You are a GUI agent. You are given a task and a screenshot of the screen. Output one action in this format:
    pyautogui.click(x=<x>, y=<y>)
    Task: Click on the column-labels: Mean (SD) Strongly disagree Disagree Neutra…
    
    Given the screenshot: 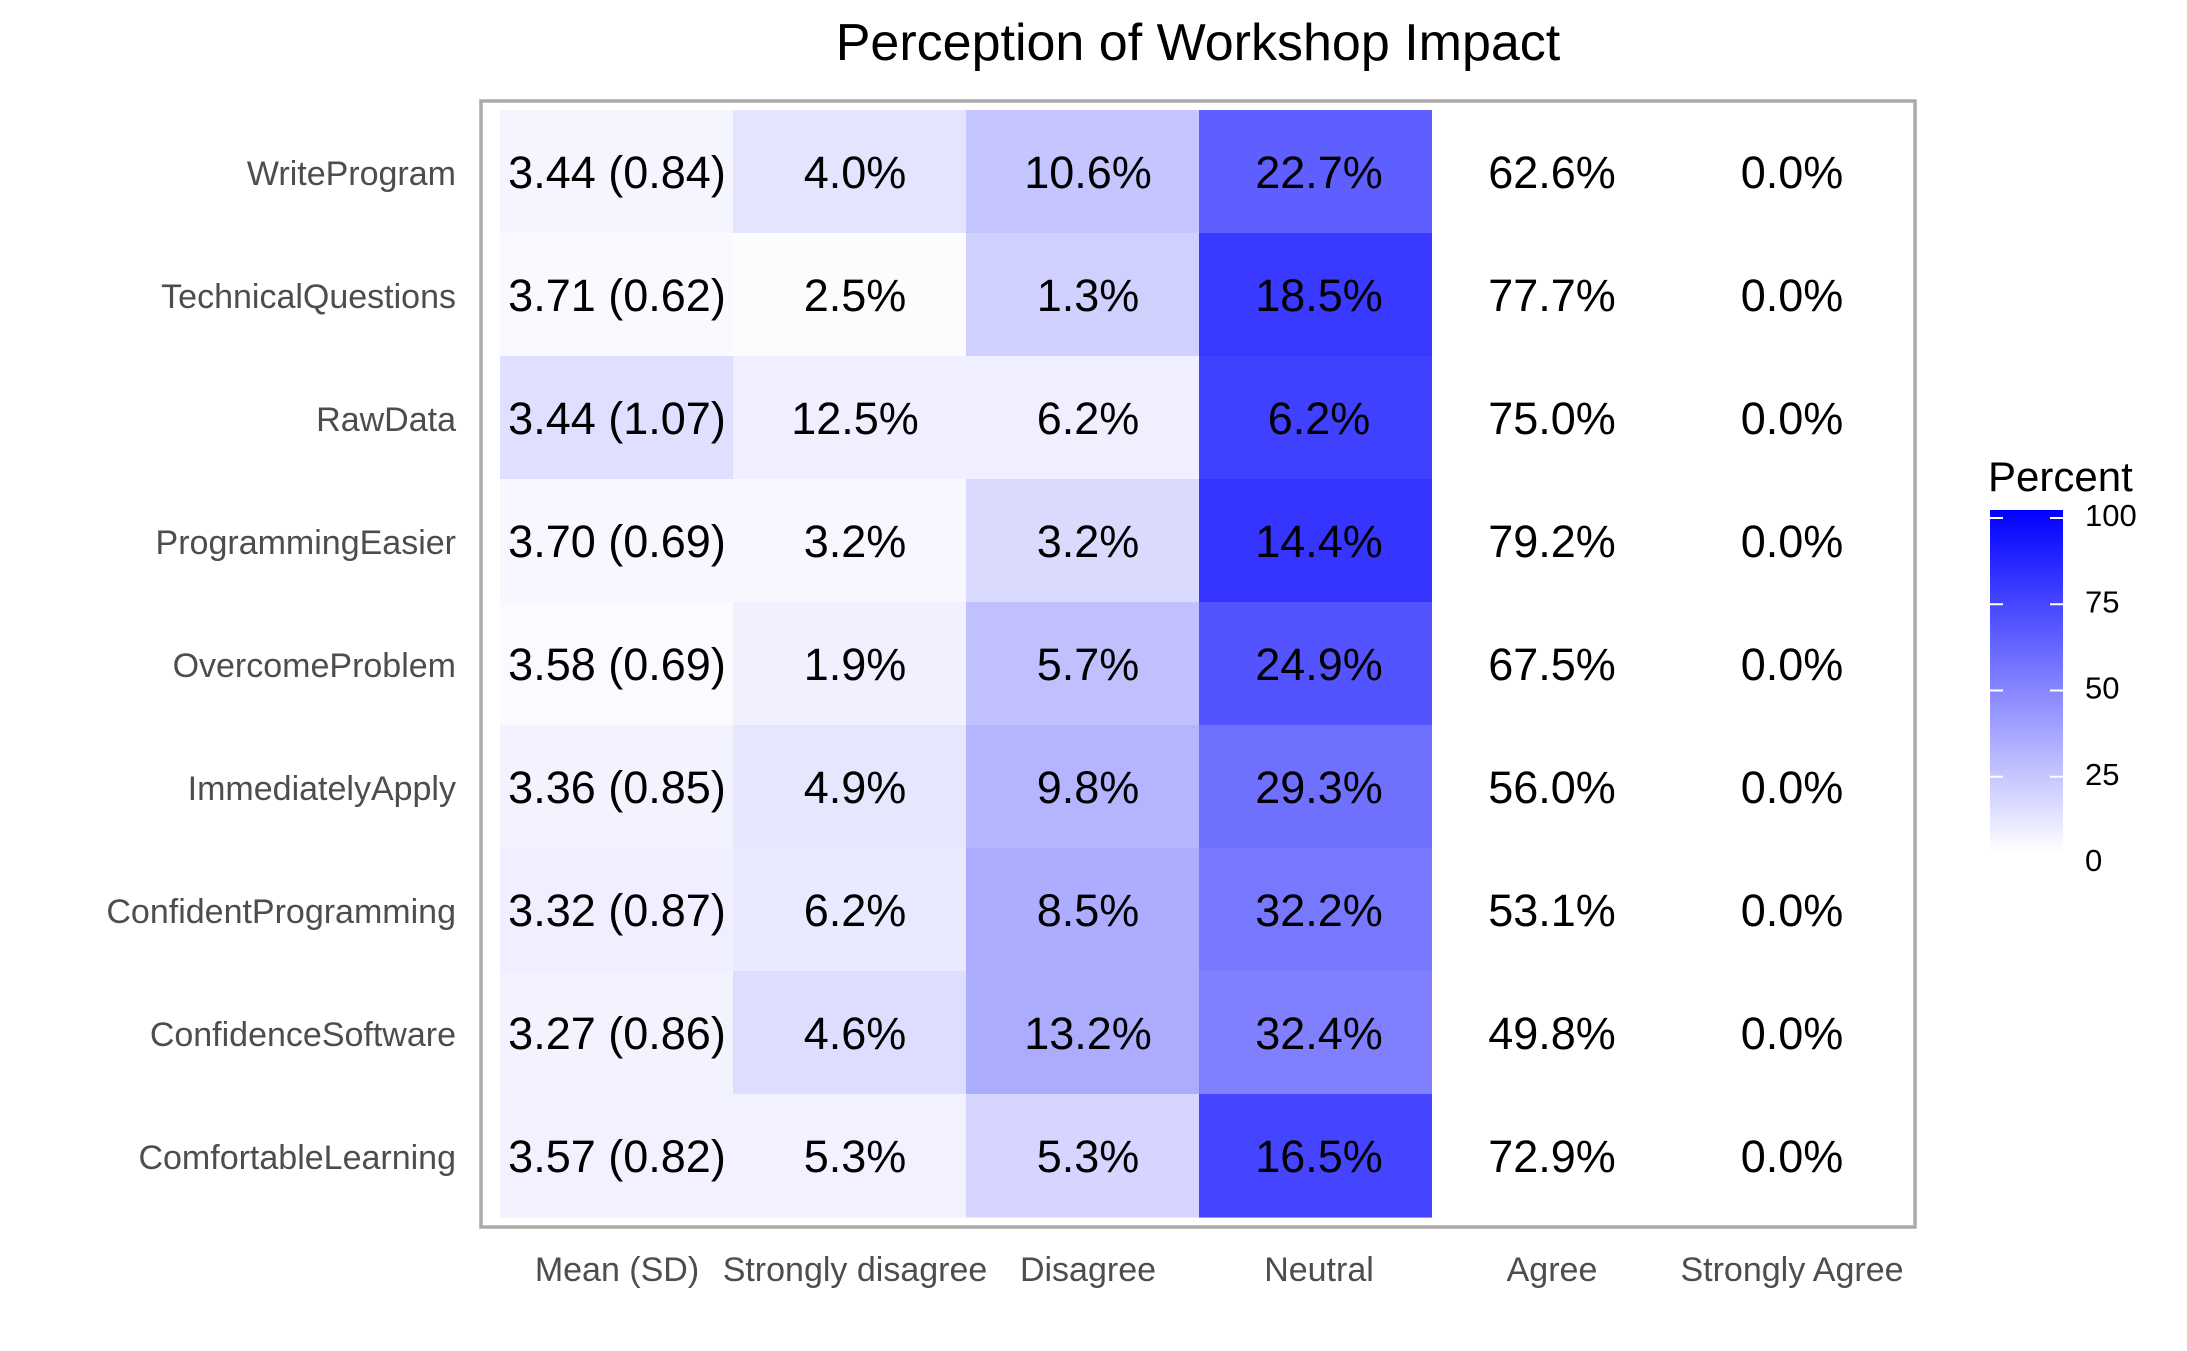 What is the action you would take?
    pyautogui.click(x=1219, y=1270)
    